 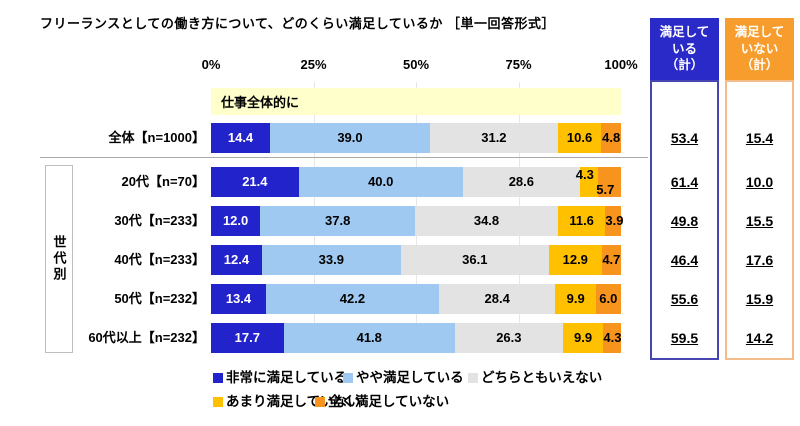 I want to click on chart-row: 20代【n=70】 21.4 40.0 28.6 4.3 5.7, so click(x=400, y=182).